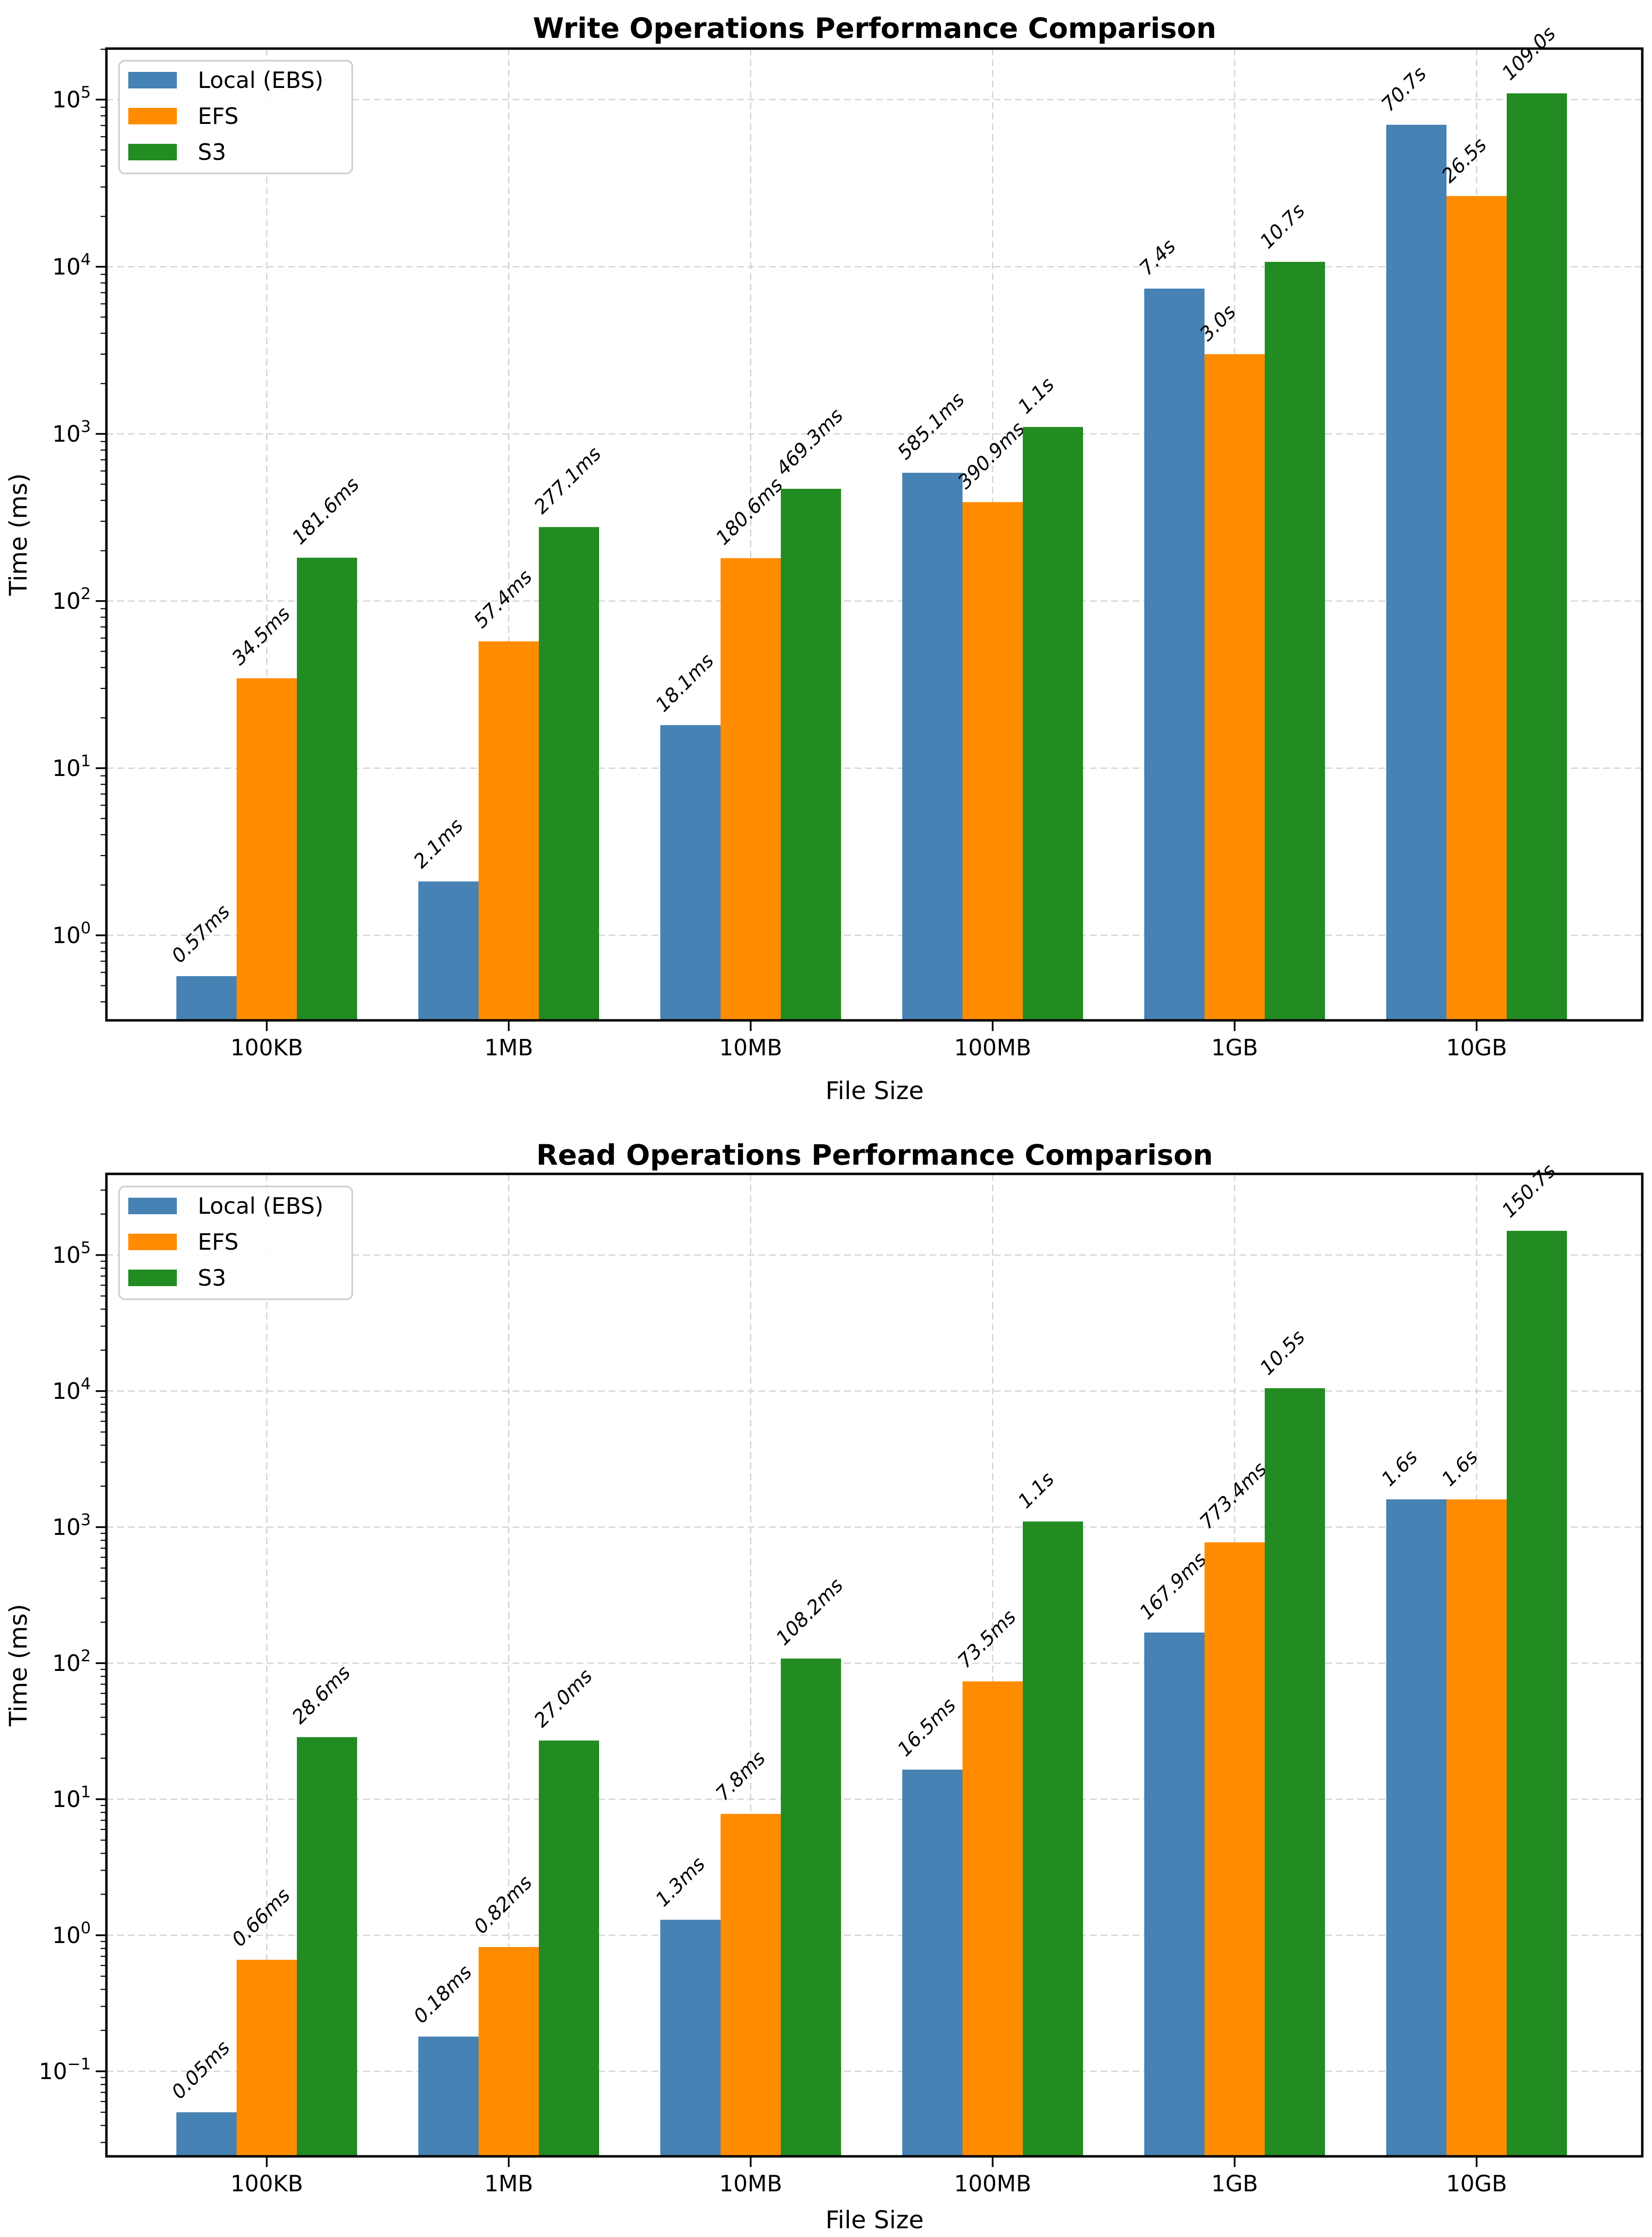 The height and width of the screenshot is (2237, 1652). Describe the element at coordinates (509, 2183) in the screenshot. I see `x-tick-label: 1MB` at that location.